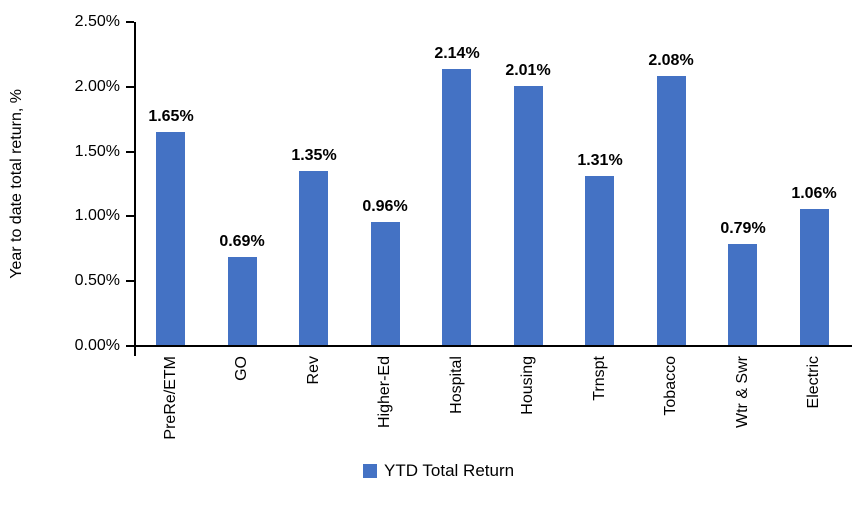 The height and width of the screenshot is (513, 852). I want to click on x-axis-category-label: PreRe/ETM, so click(170, 398).